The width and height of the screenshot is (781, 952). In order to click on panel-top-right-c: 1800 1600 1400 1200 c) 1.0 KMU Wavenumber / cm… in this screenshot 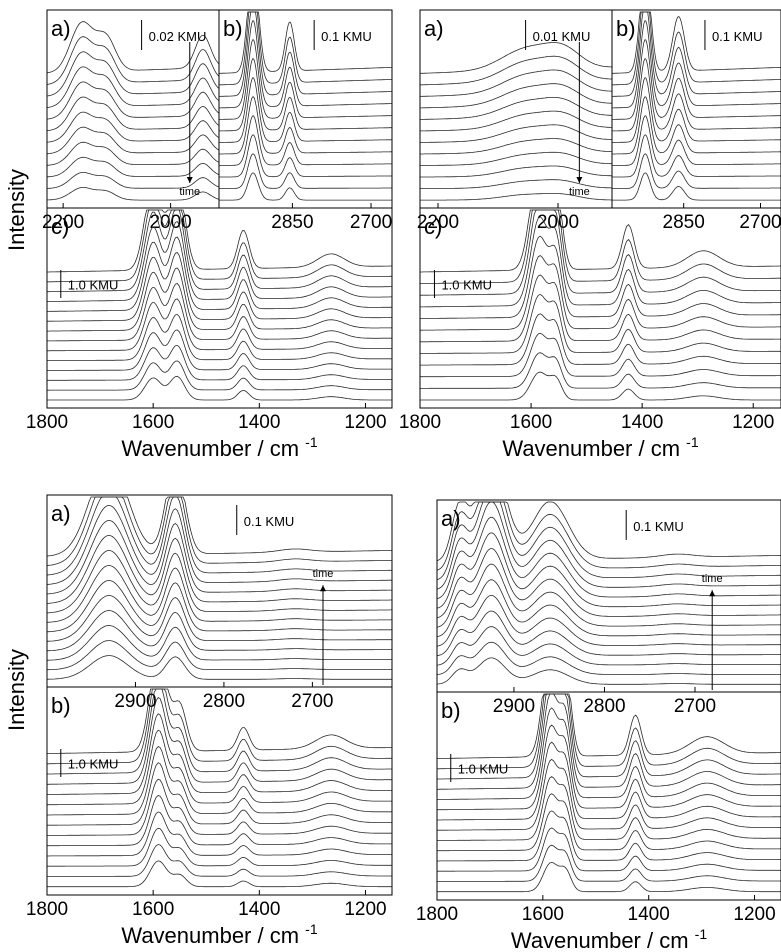, I will do `click(590, 334)`.